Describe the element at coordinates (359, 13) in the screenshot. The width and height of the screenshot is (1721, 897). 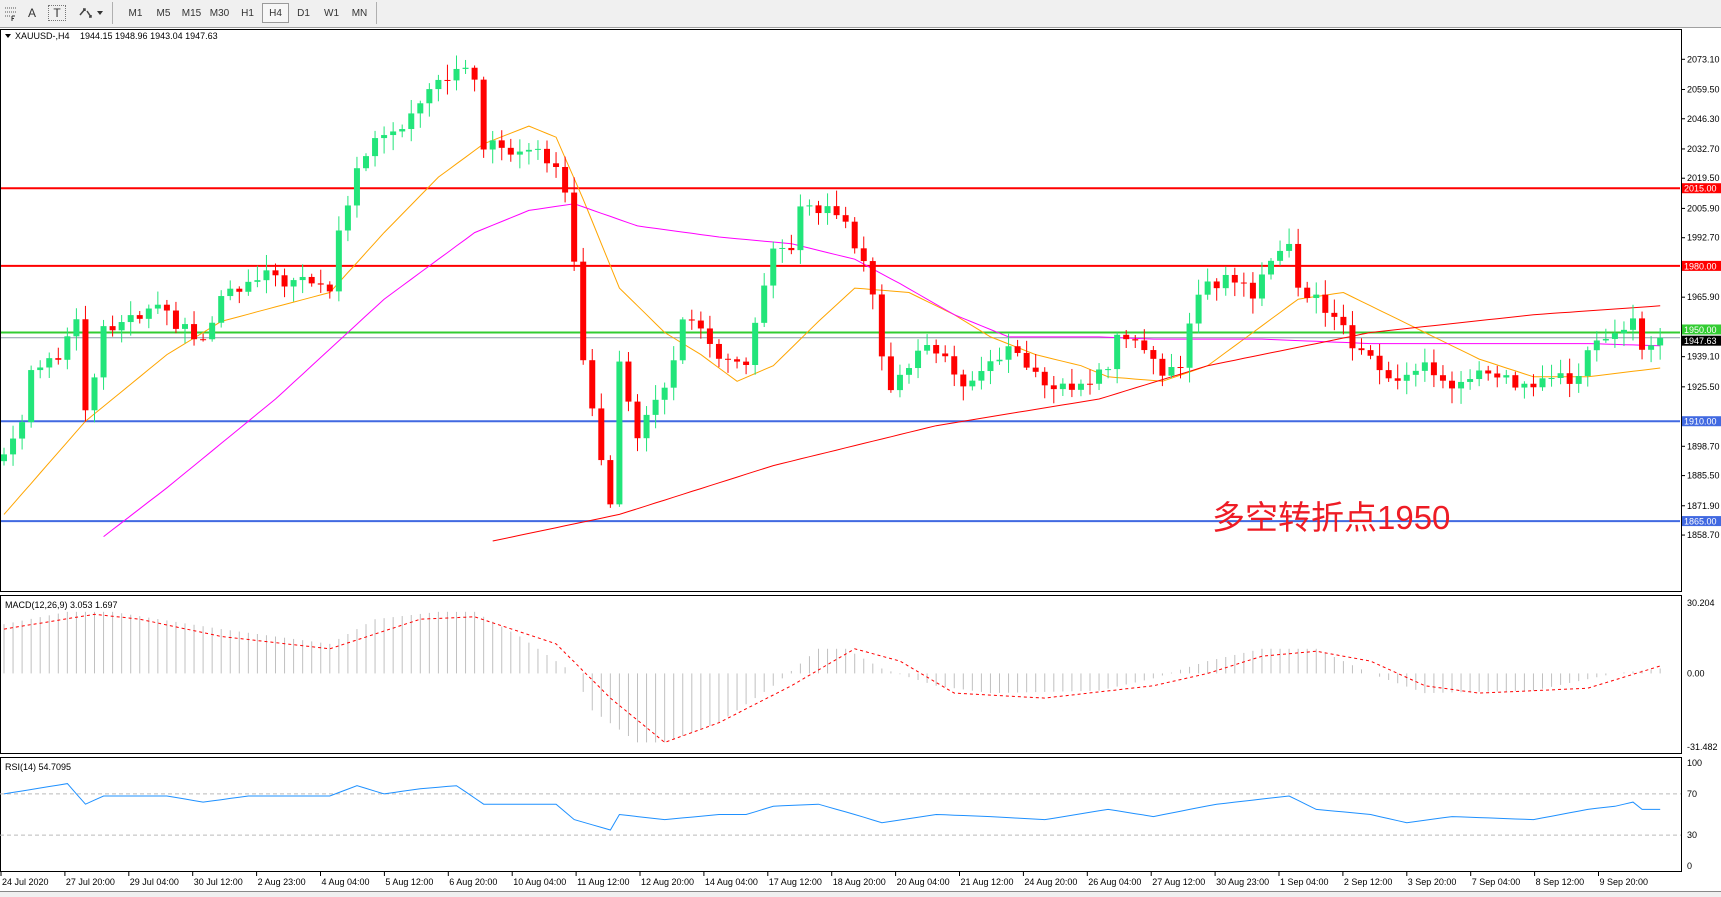
I see `timeframe-mn-button: MN` at that location.